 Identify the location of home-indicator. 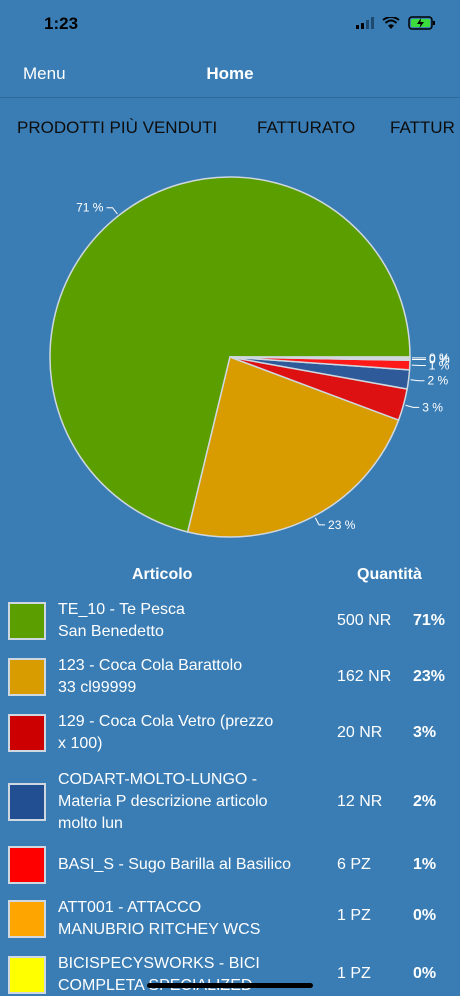
(230, 985).